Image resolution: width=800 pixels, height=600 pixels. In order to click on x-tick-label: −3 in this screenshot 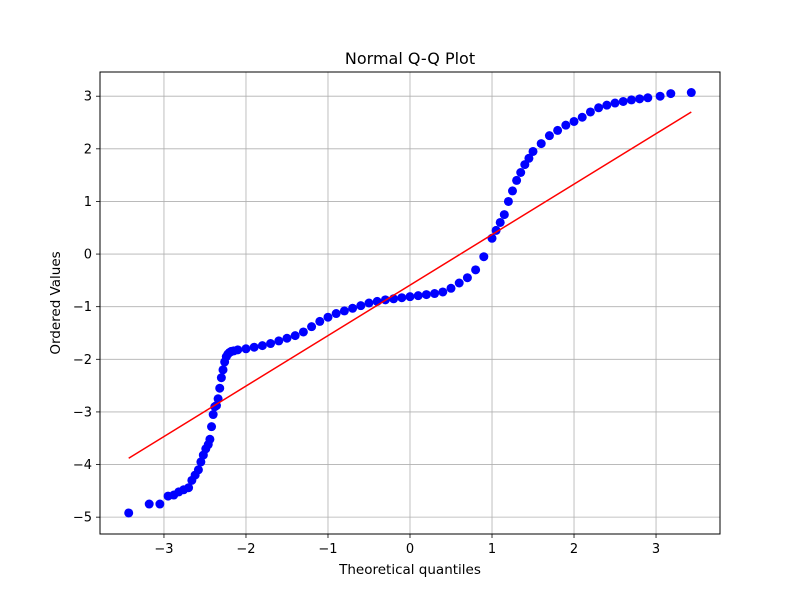, I will do `click(163, 549)`.